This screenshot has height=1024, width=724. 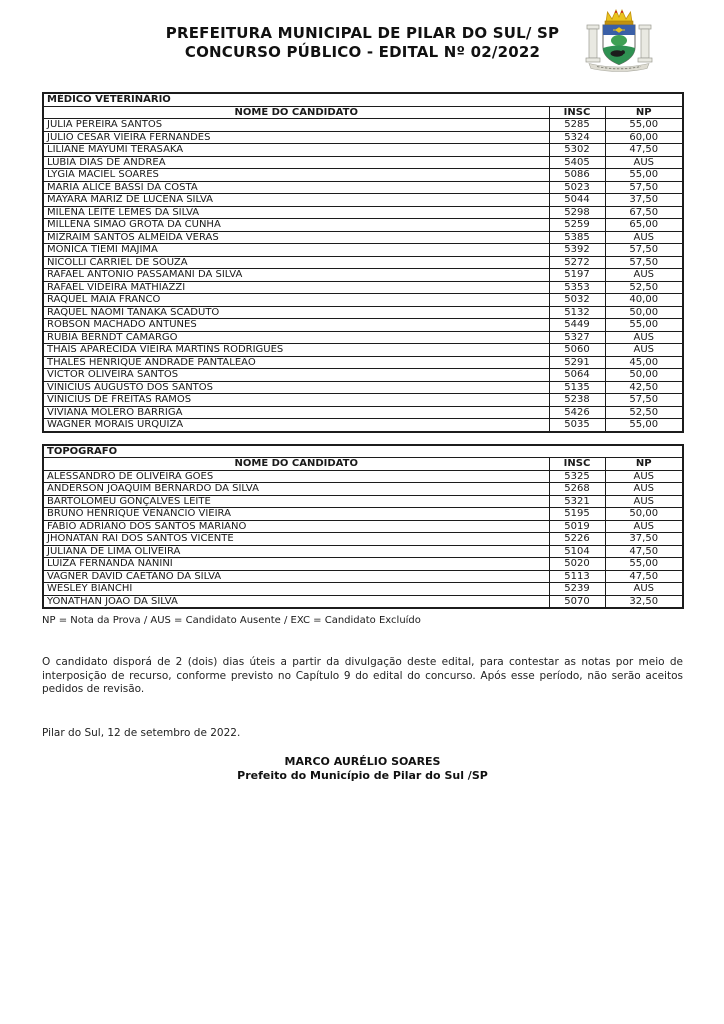 What do you see at coordinates (296, 425) in the screenshot?
I see `cell-name: WAGNER MORAIS URQUIZA` at bounding box center [296, 425].